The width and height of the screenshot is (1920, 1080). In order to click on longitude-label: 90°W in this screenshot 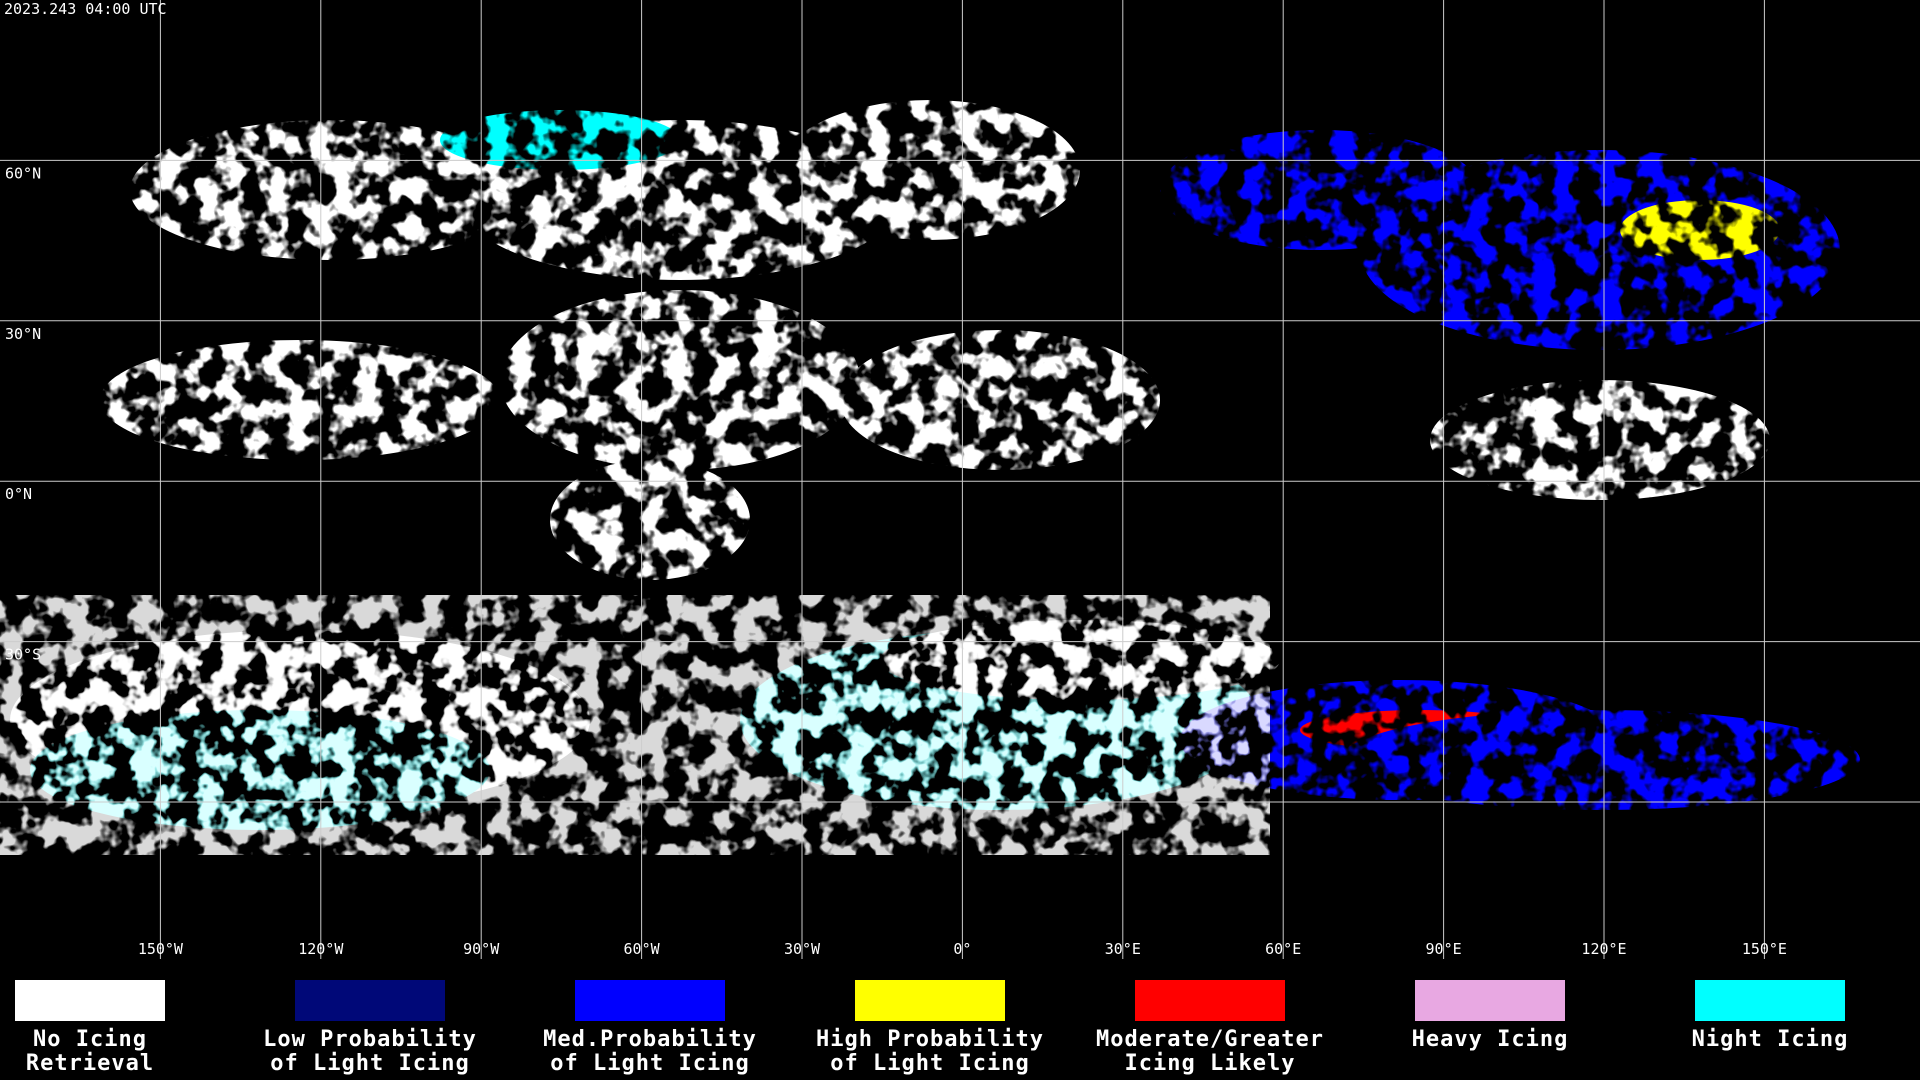, I will do `click(481, 949)`.